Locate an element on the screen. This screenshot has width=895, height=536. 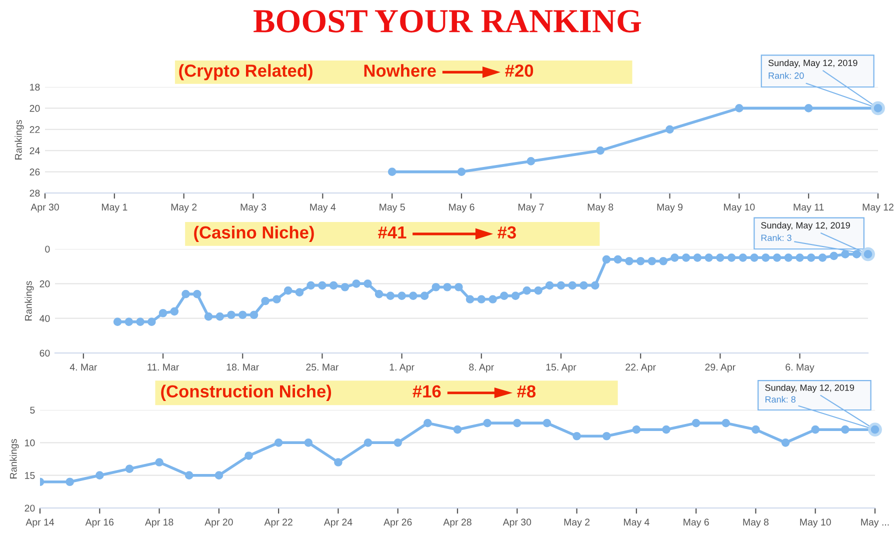
text: #41 is located at coordinates (392, 232).